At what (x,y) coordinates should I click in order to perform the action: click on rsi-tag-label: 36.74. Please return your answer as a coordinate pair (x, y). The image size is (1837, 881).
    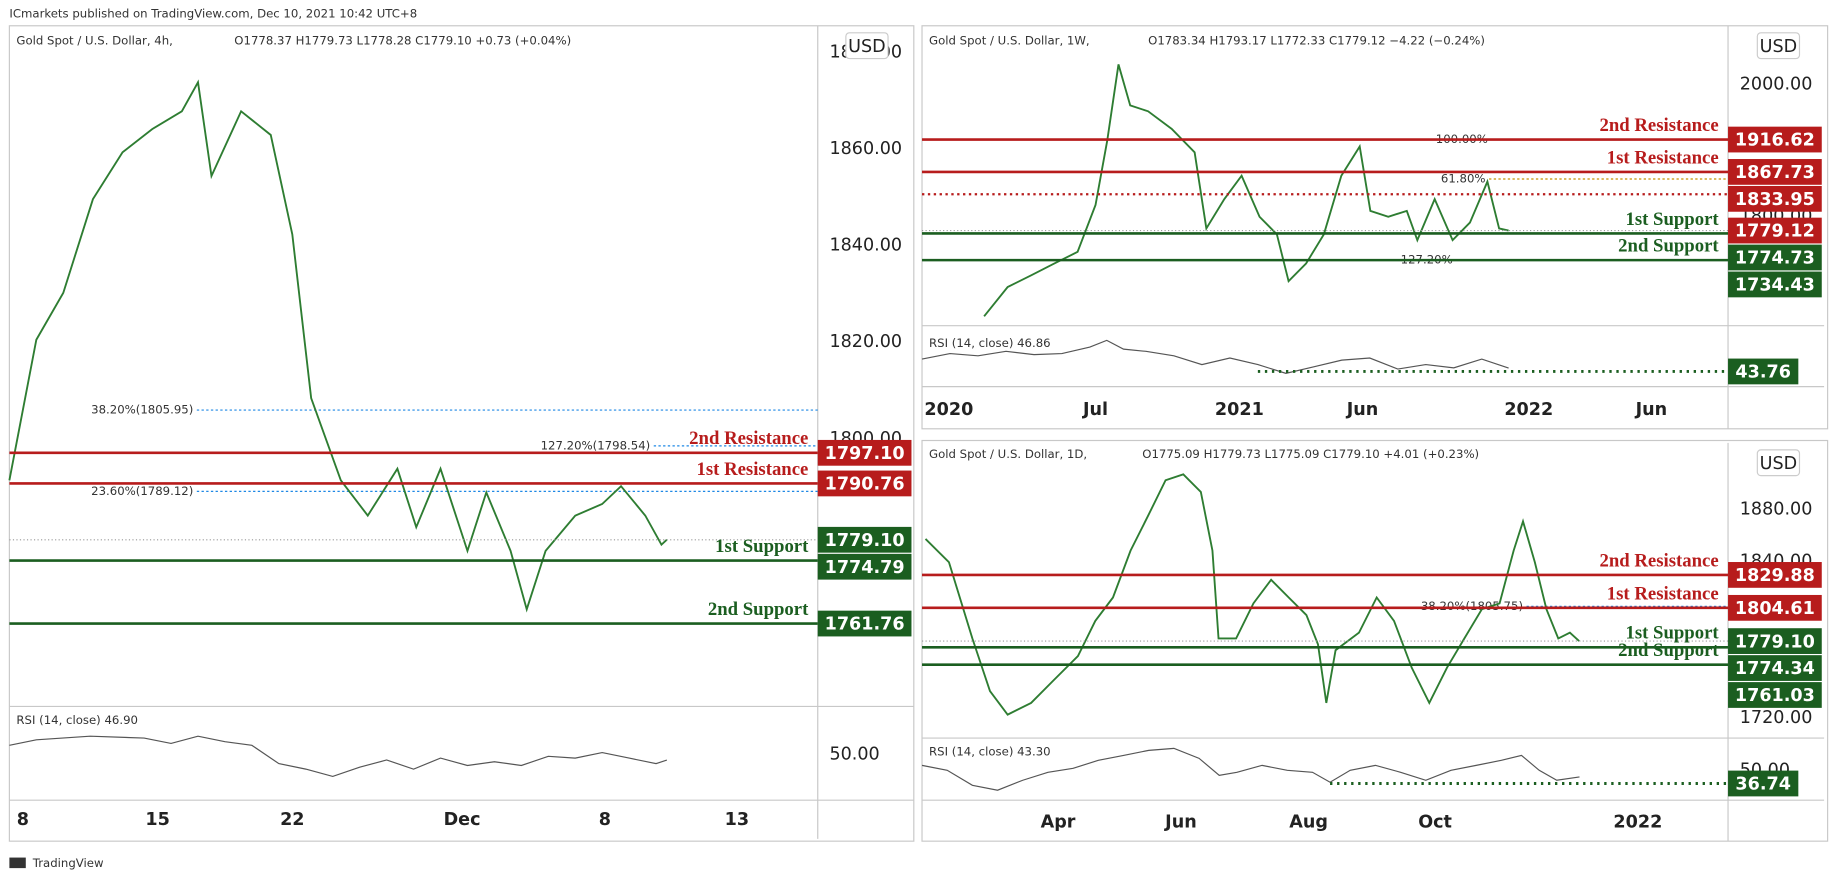
    Looking at the image, I should click on (1763, 785).